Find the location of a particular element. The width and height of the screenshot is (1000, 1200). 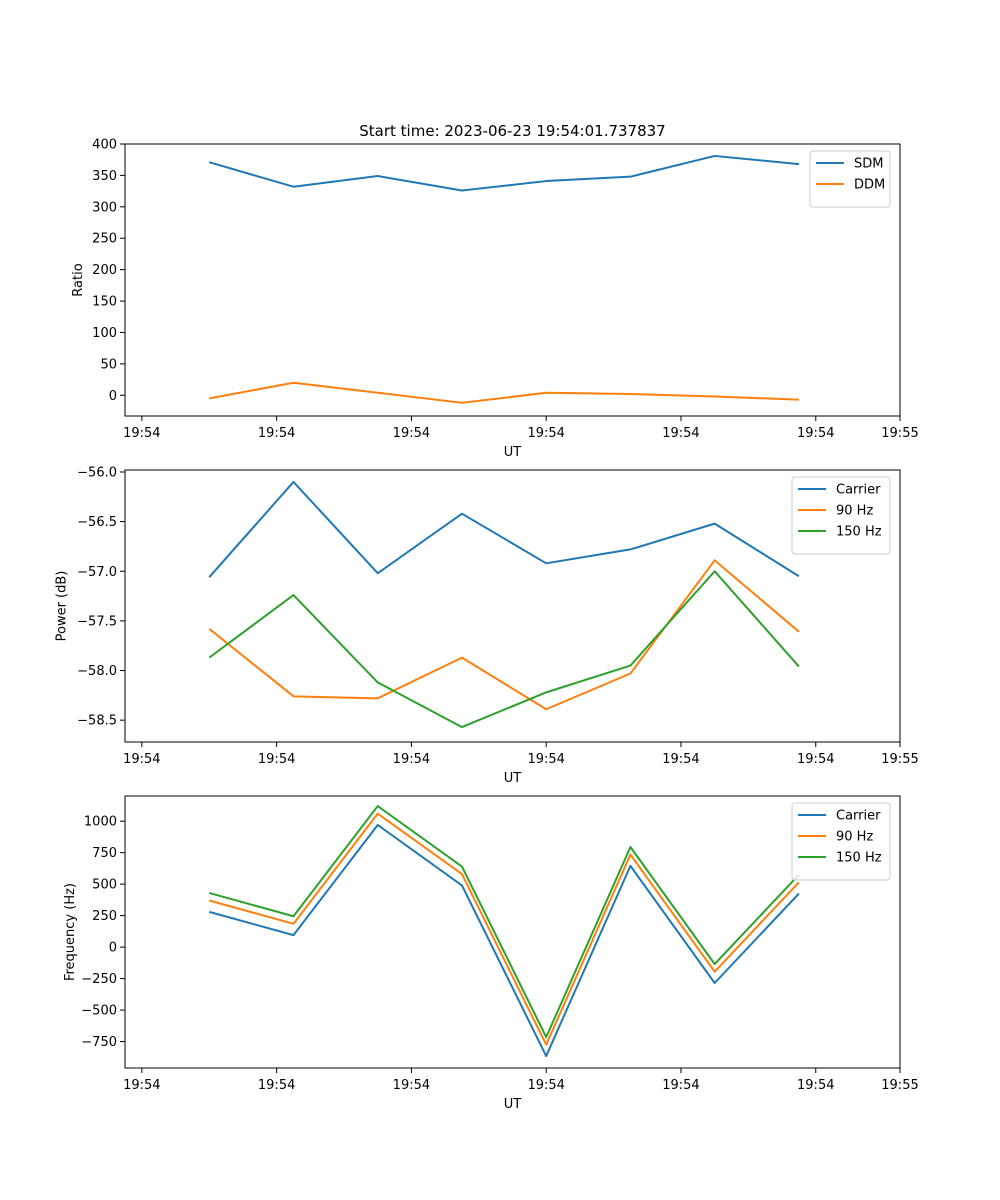

power-y-tick-label: −56.0 is located at coordinates (97, 472).